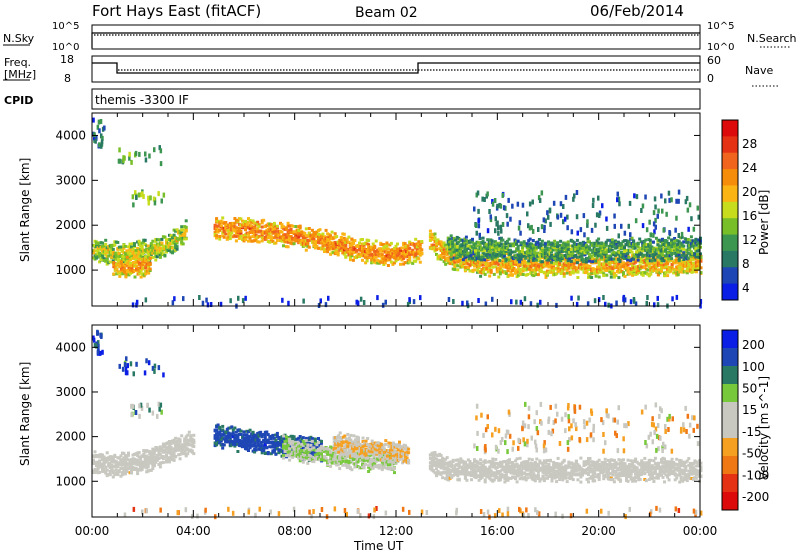 Image resolution: width=800 pixels, height=554 pixels. I want to click on power-colorbar-swatch, so click(730, 210).